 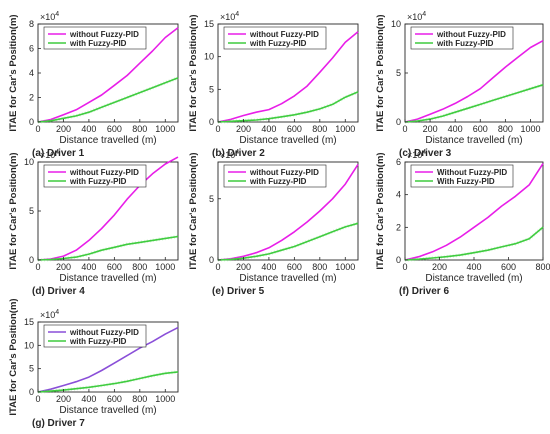 I want to click on chart-caption: (a) Driver 1, so click(x=58, y=153).